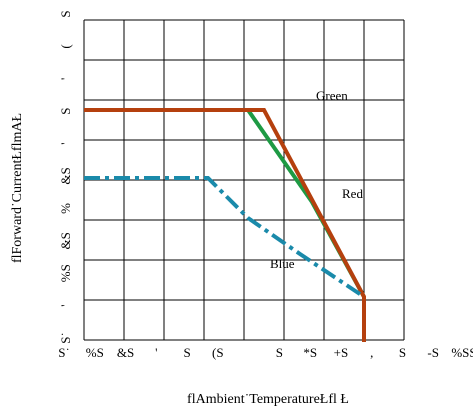 This screenshot has width=473, height=412. What do you see at coordinates (310, 352) in the screenshot?
I see `x-tick-label: *S` at bounding box center [310, 352].